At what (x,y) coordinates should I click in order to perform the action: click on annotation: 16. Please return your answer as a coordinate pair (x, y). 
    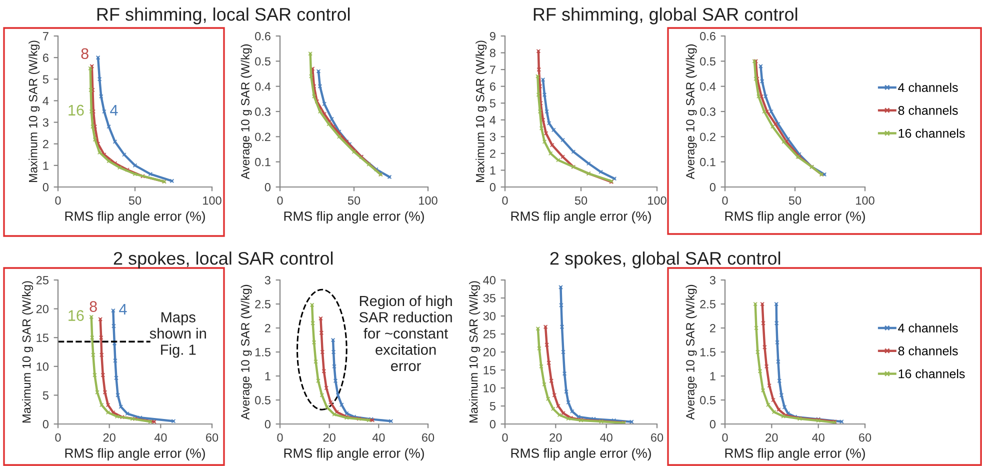
    Looking at the image, I should click on (76, 315).